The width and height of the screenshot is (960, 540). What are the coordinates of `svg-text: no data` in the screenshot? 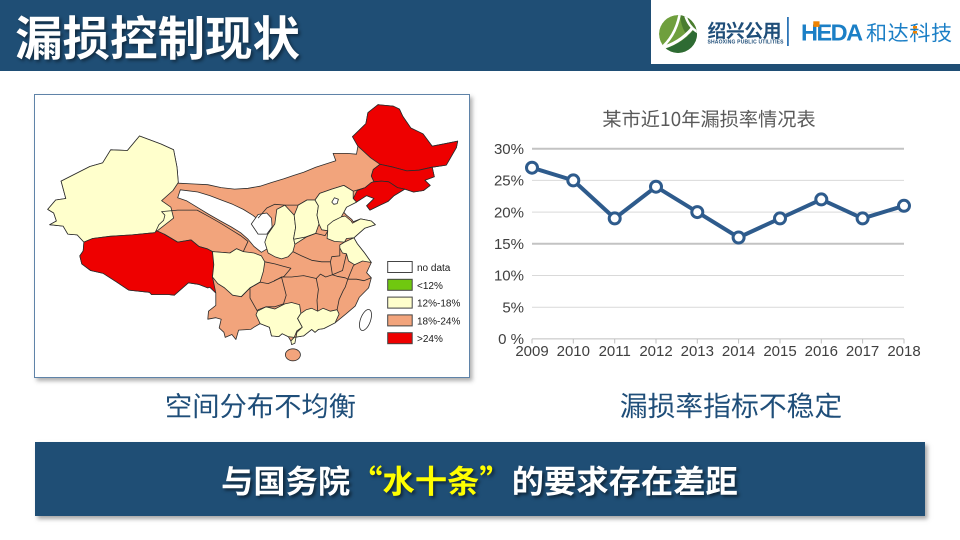 It's located at (434, 268).